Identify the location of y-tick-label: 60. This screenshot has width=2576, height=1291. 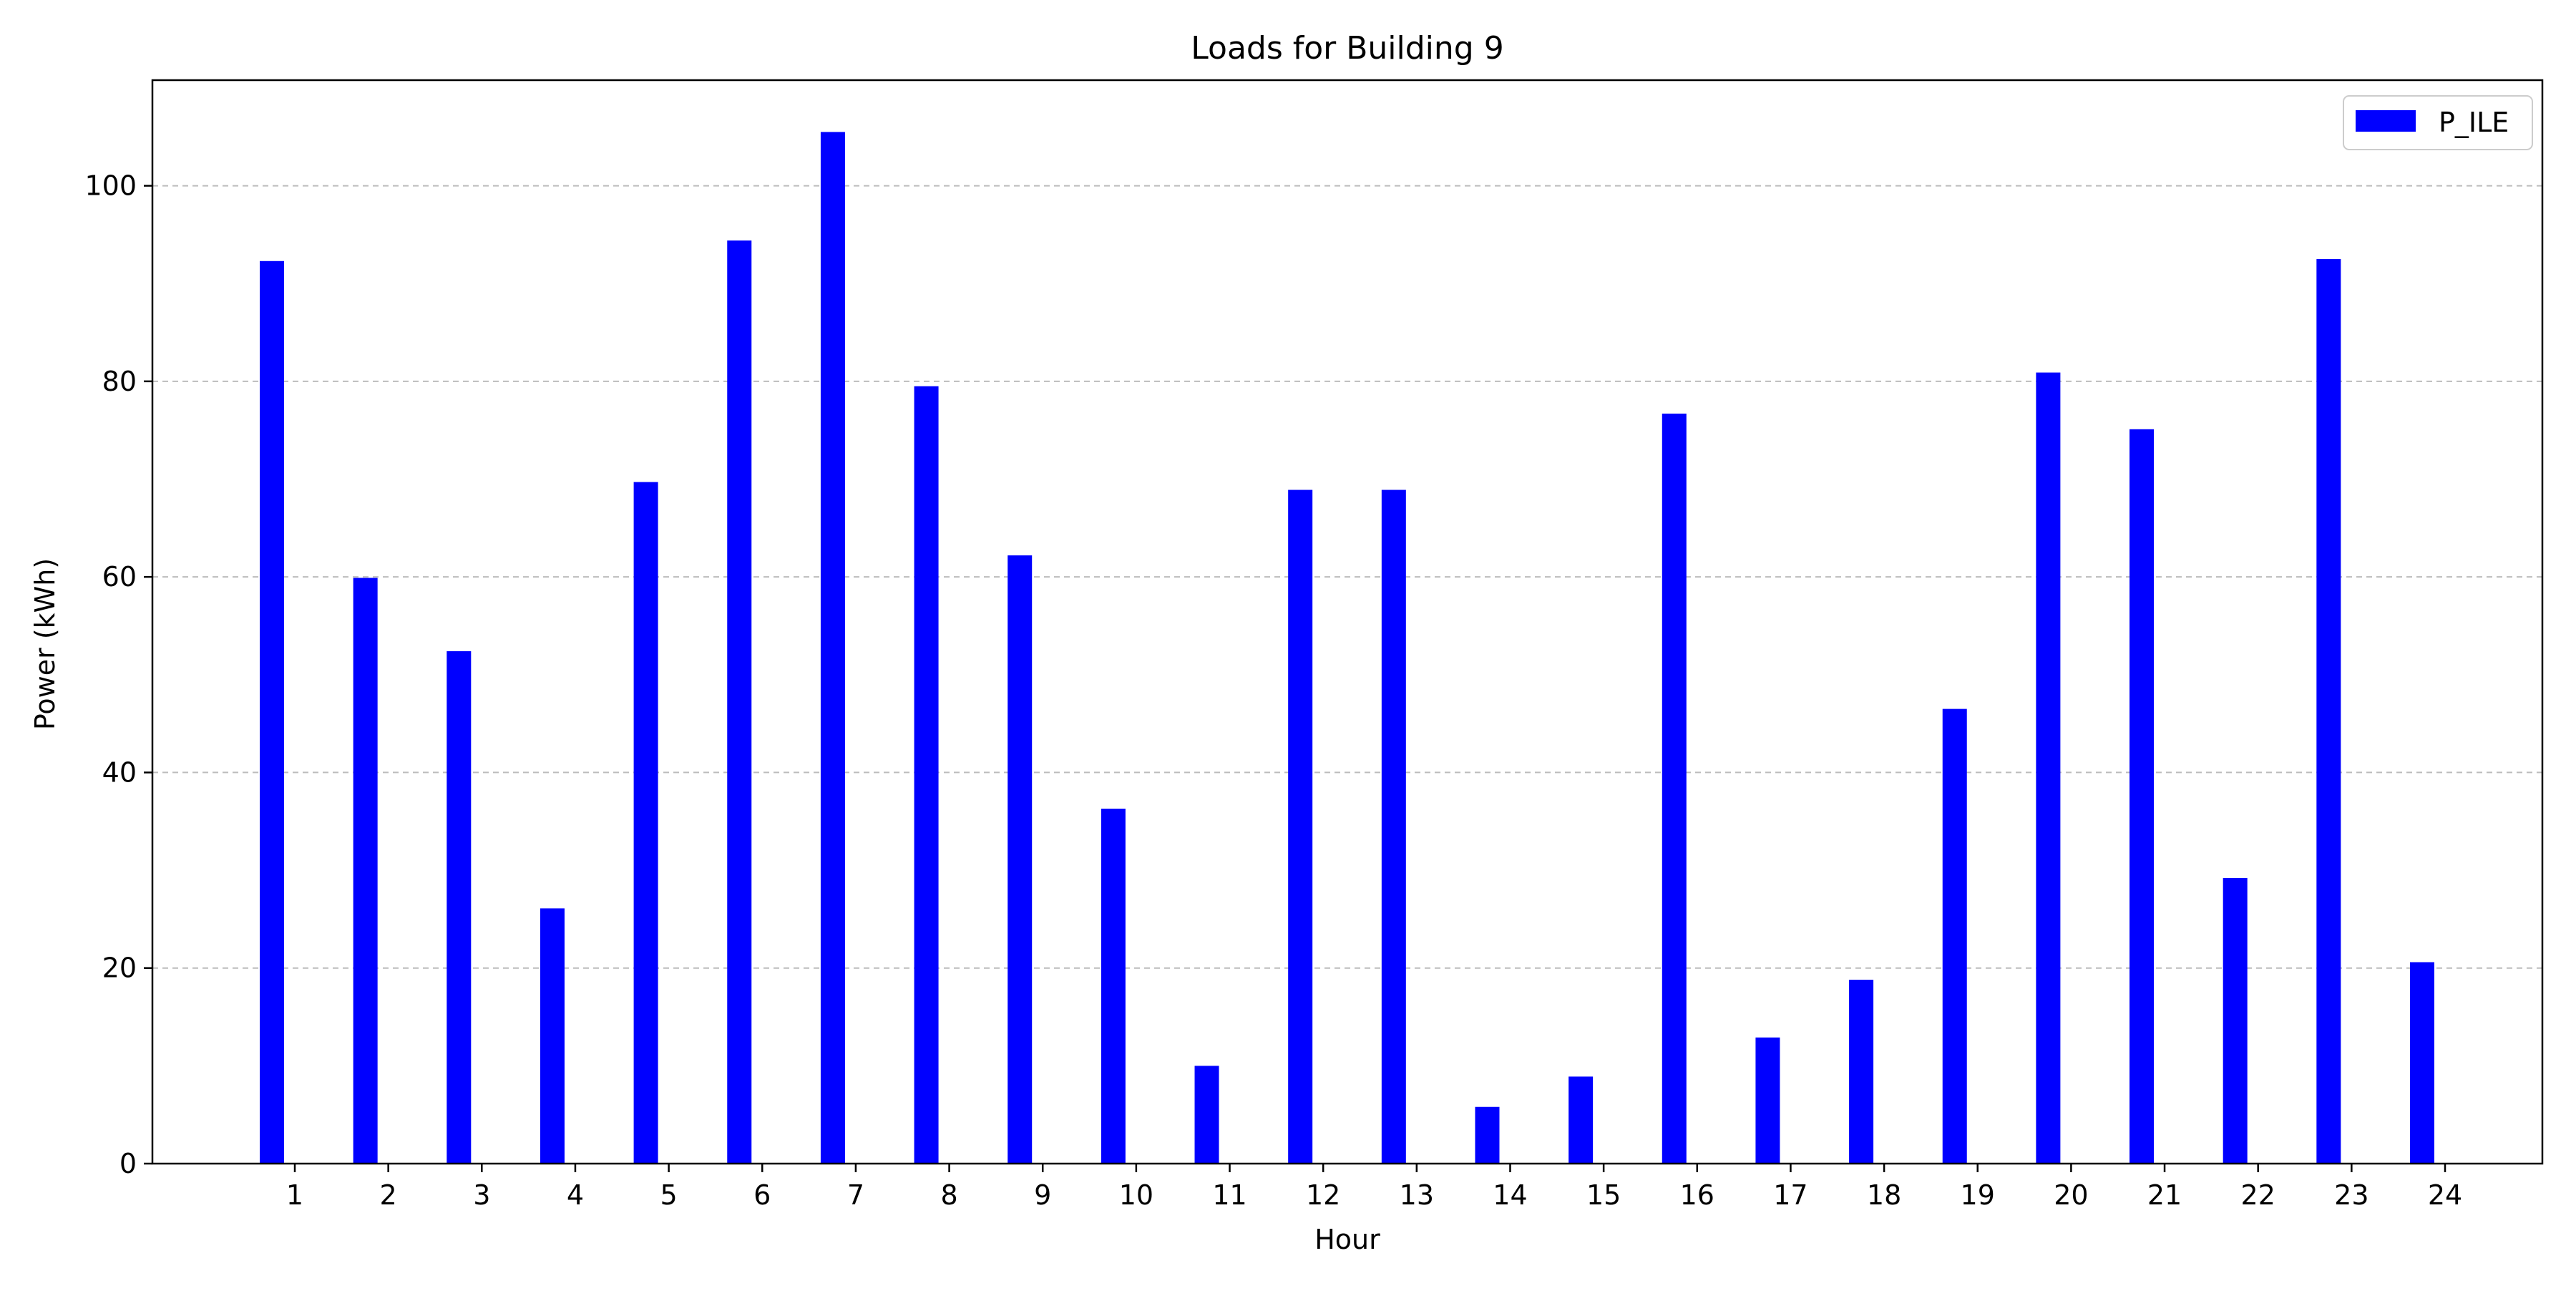
(119, 577).